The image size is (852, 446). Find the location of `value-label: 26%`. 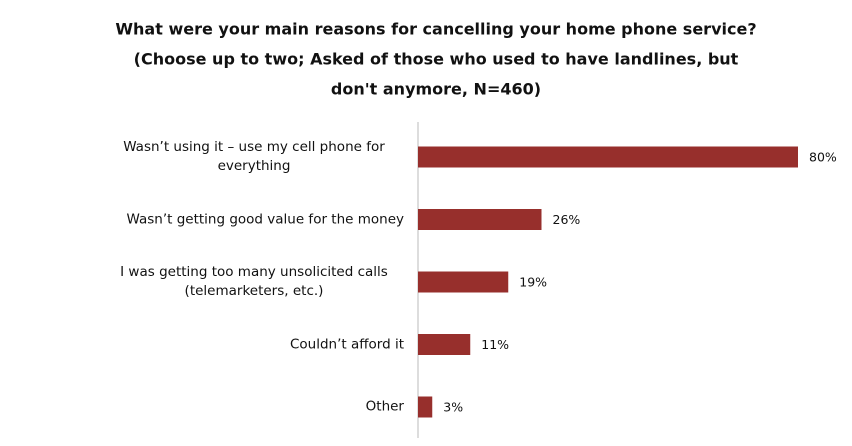

value-label: 26% is located at coordinates (567, 219).